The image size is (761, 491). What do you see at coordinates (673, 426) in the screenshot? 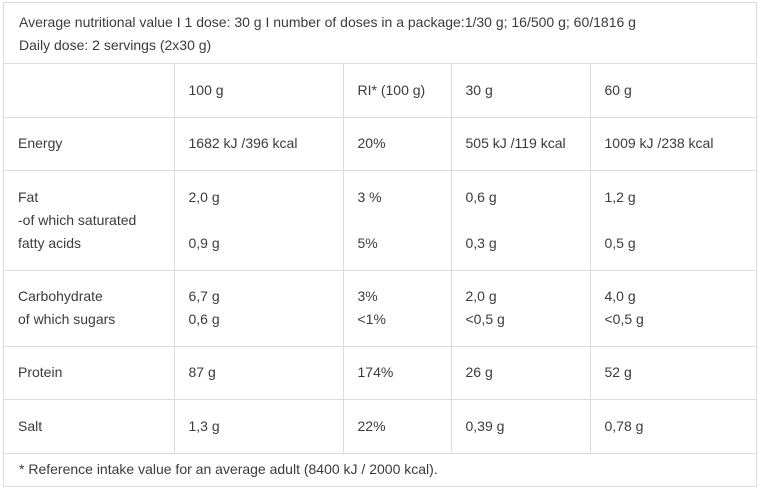
I see `value-cell: 0,78 g` at bounding box center [673, 426].